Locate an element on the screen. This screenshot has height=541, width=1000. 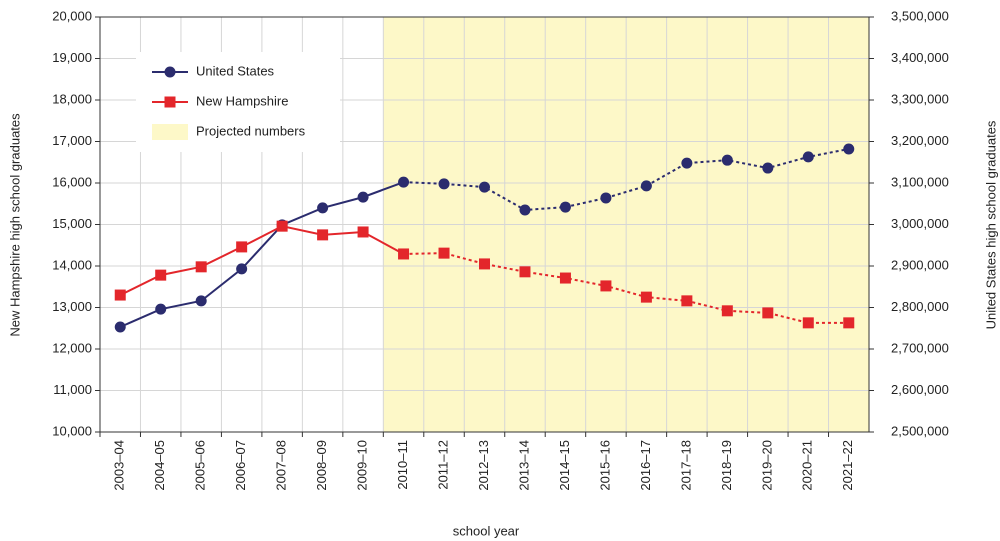
y-tick-label: 12,000 is located at coordinates (72, 347).